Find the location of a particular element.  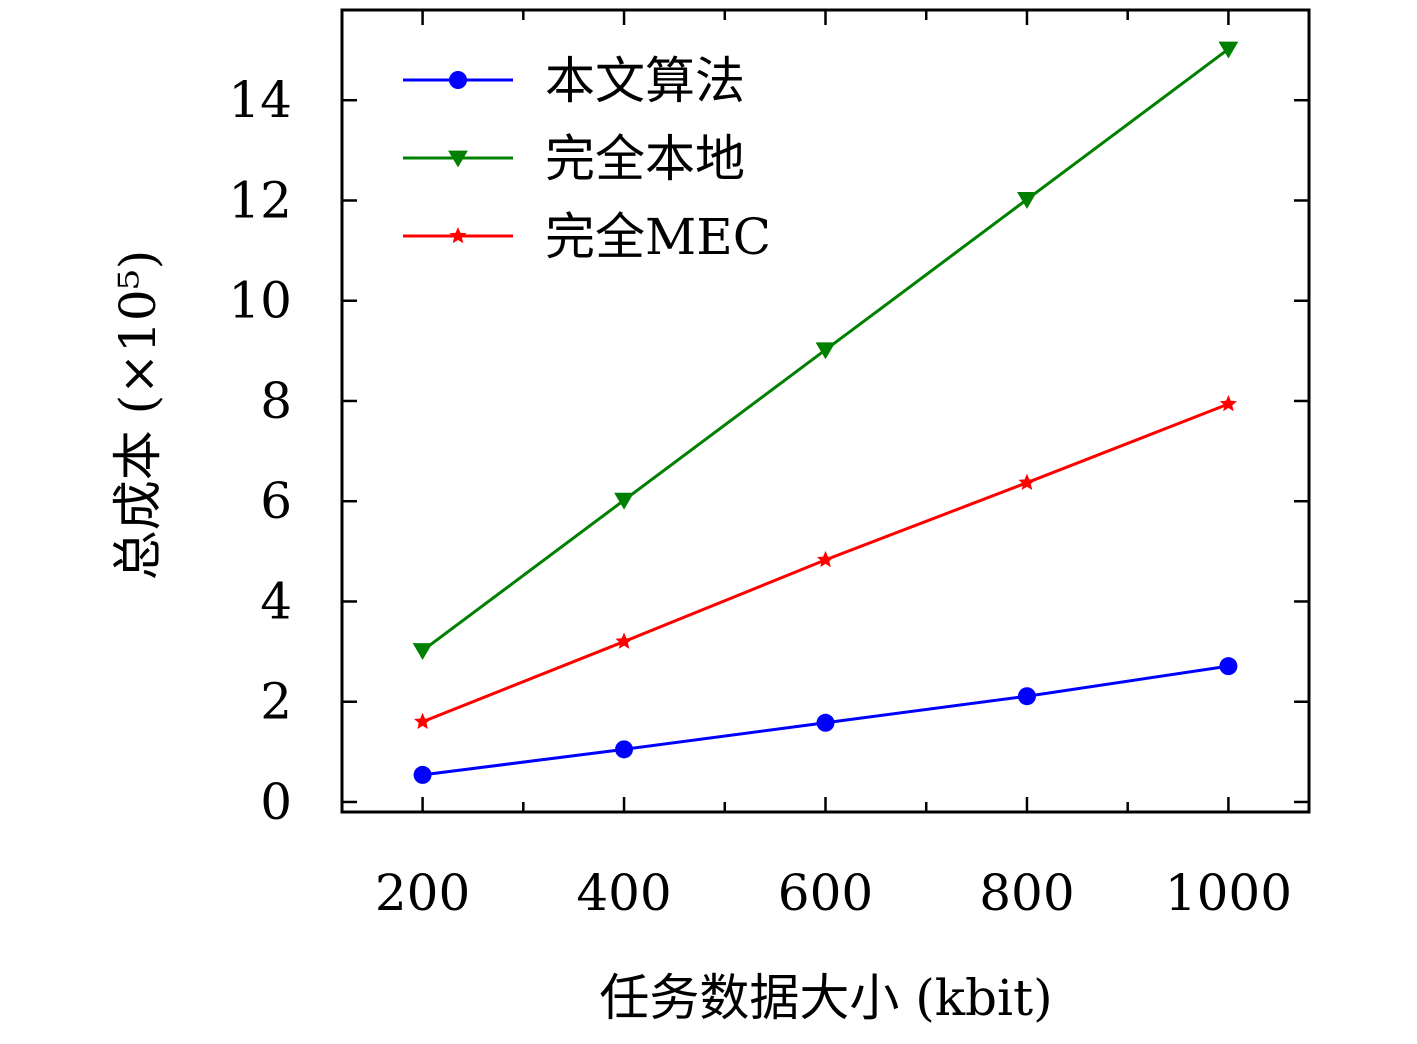

y-tick-label: 14 is located at coordinates (260, 100).